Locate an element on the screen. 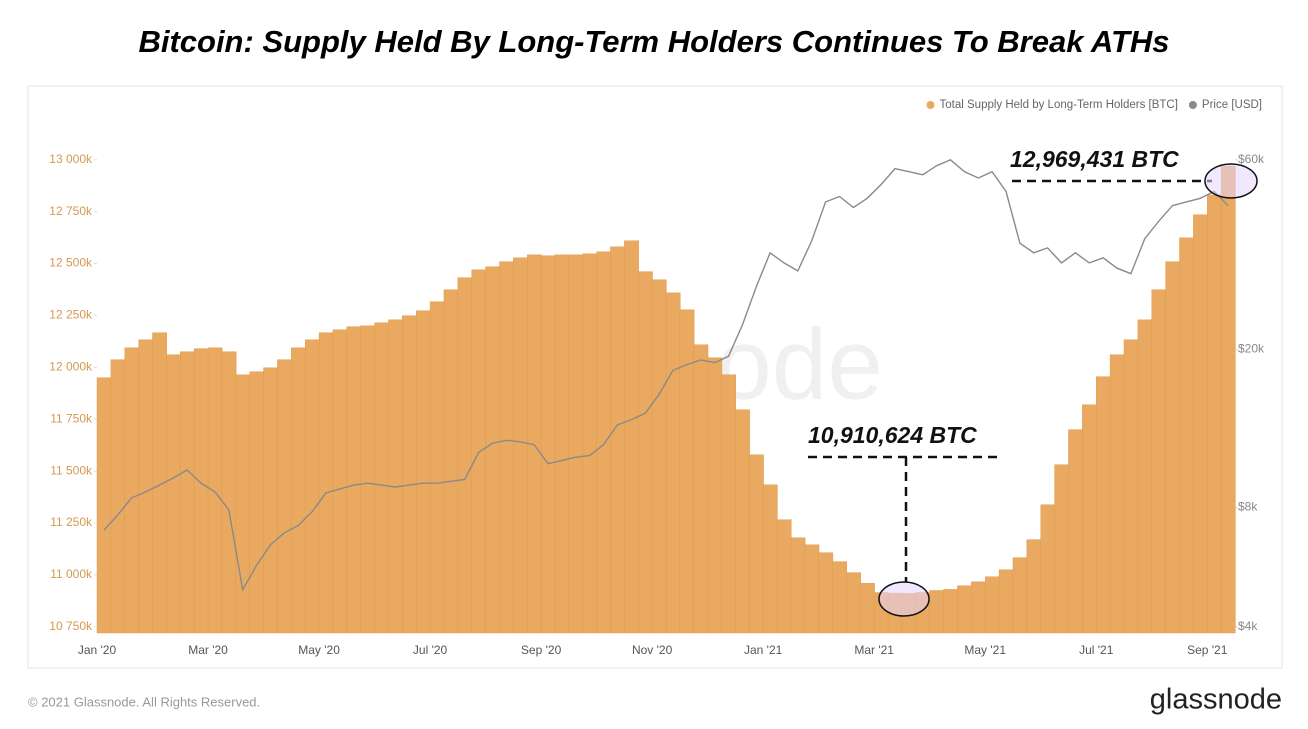  y2-tick-label: $20k is located at coordinates (1251, 348).